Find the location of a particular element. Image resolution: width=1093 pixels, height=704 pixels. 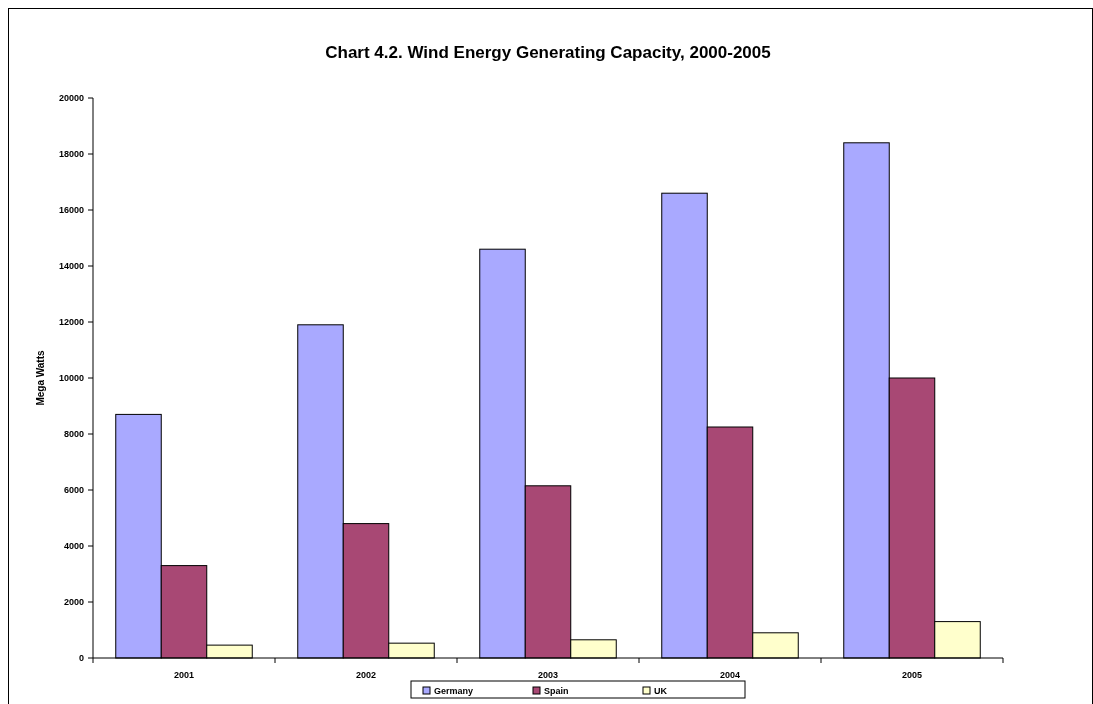

x-tick-label: 2001 is located at coordinates (184, 675).